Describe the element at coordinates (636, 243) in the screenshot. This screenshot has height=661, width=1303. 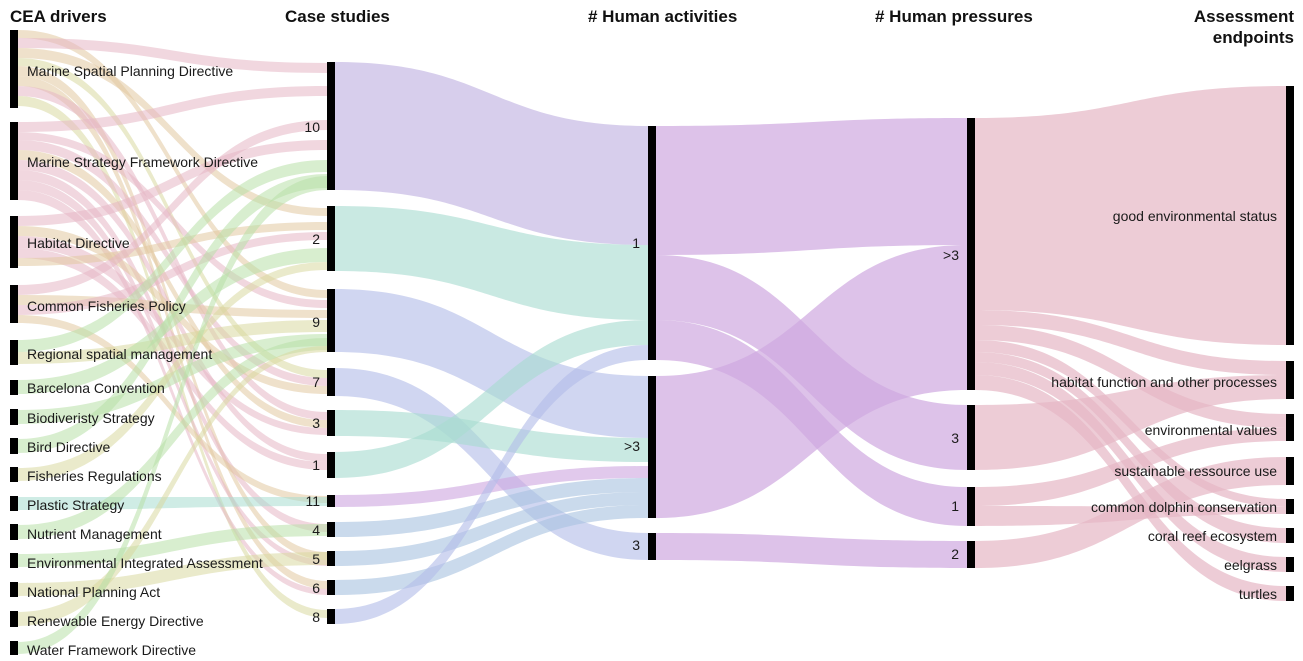
I see `activity-label-1: 1` at that location.